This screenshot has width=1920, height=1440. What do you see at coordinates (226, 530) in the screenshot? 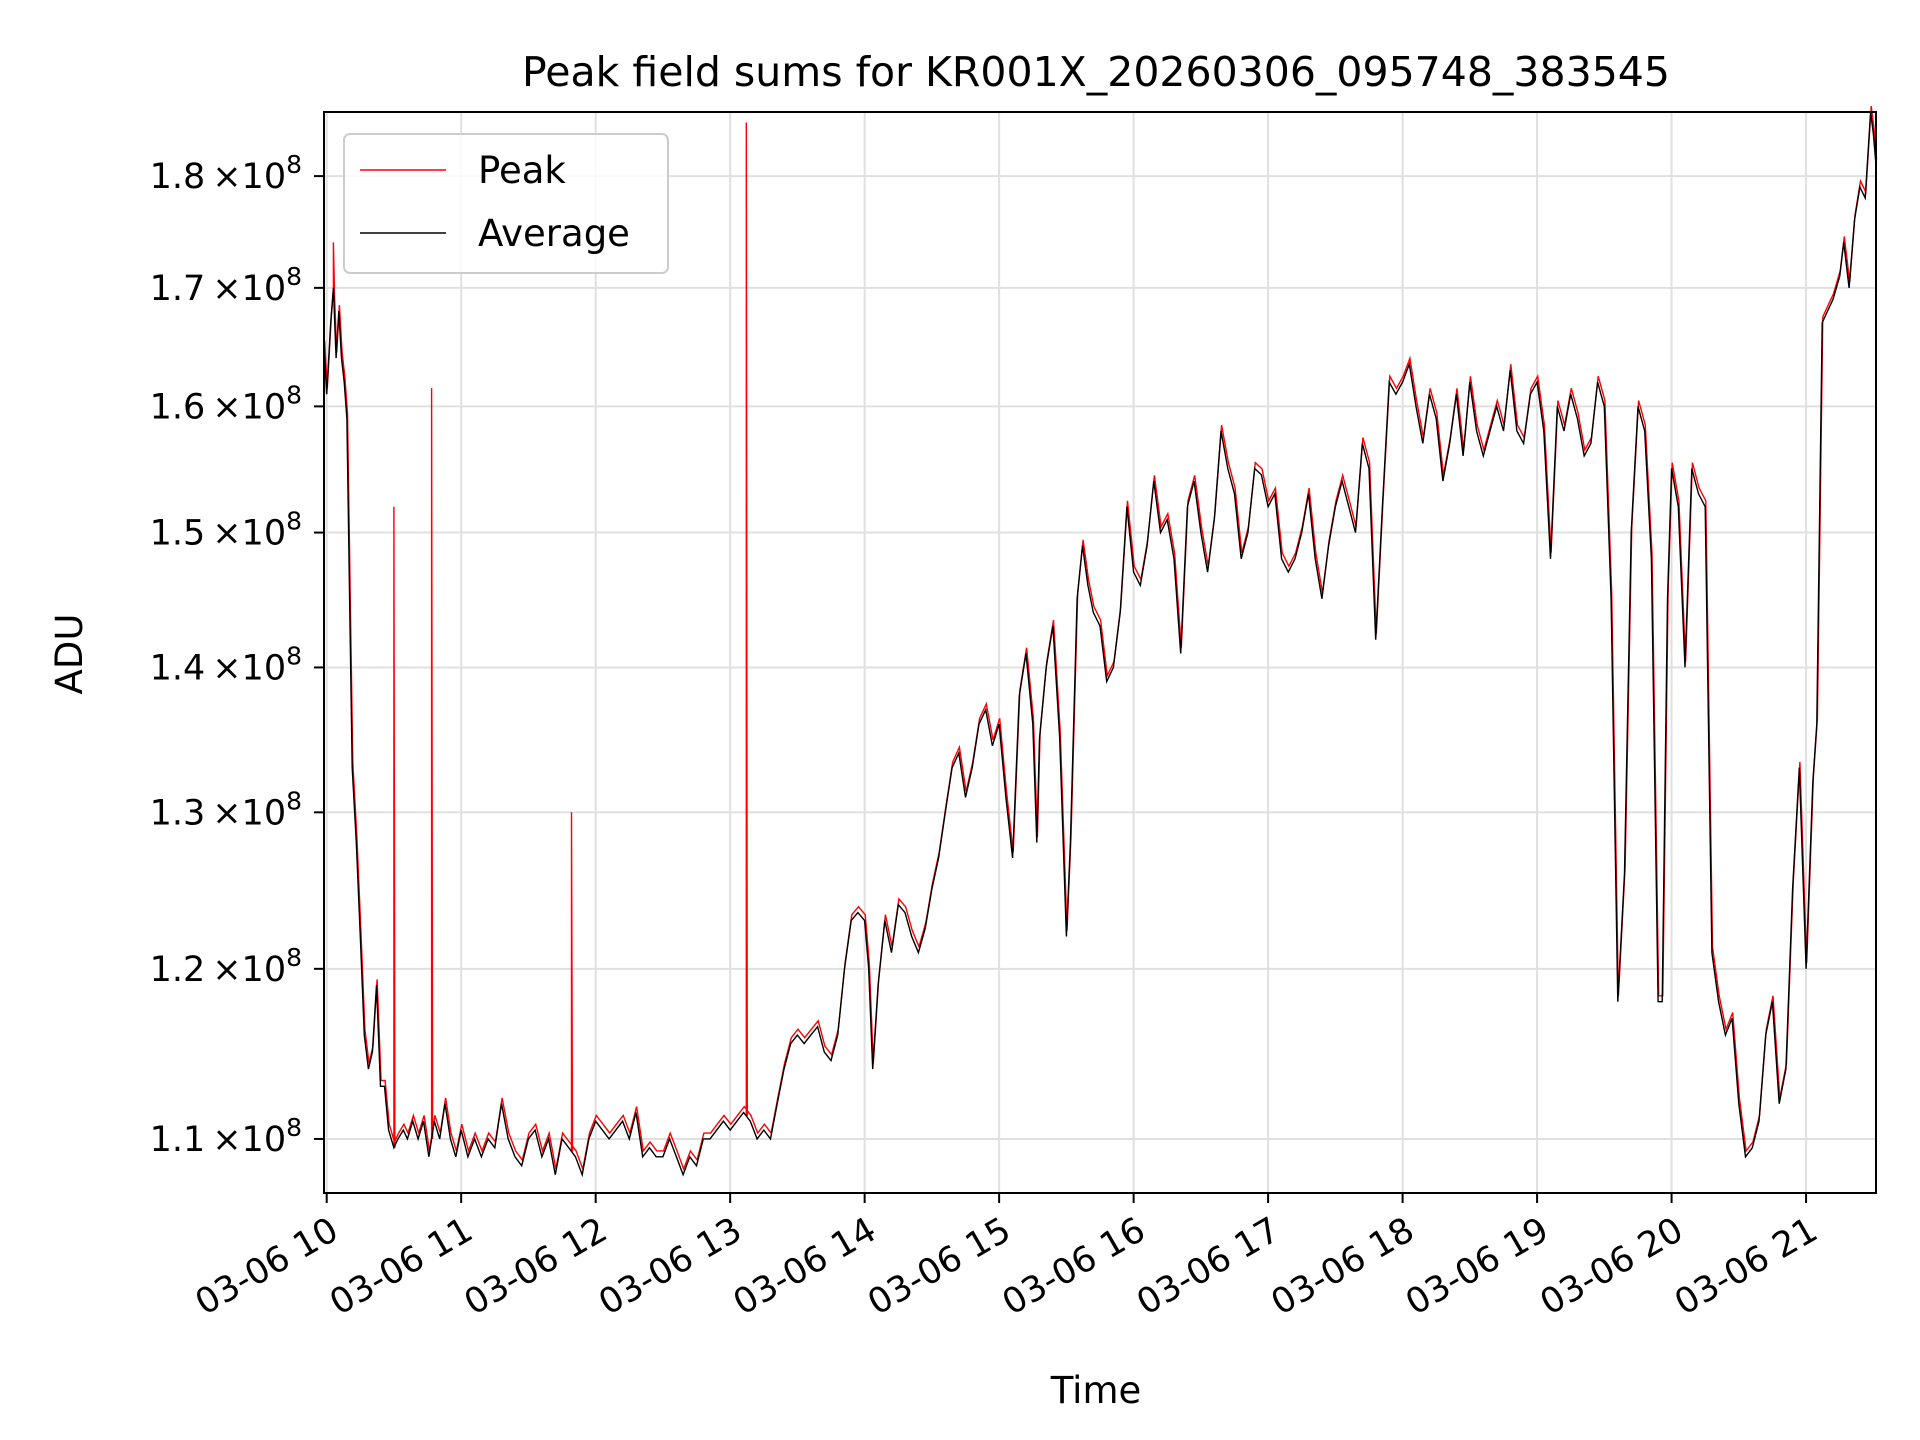
I see `y-tick-label: 1.5 ×108` at bounding box center [226, 530].